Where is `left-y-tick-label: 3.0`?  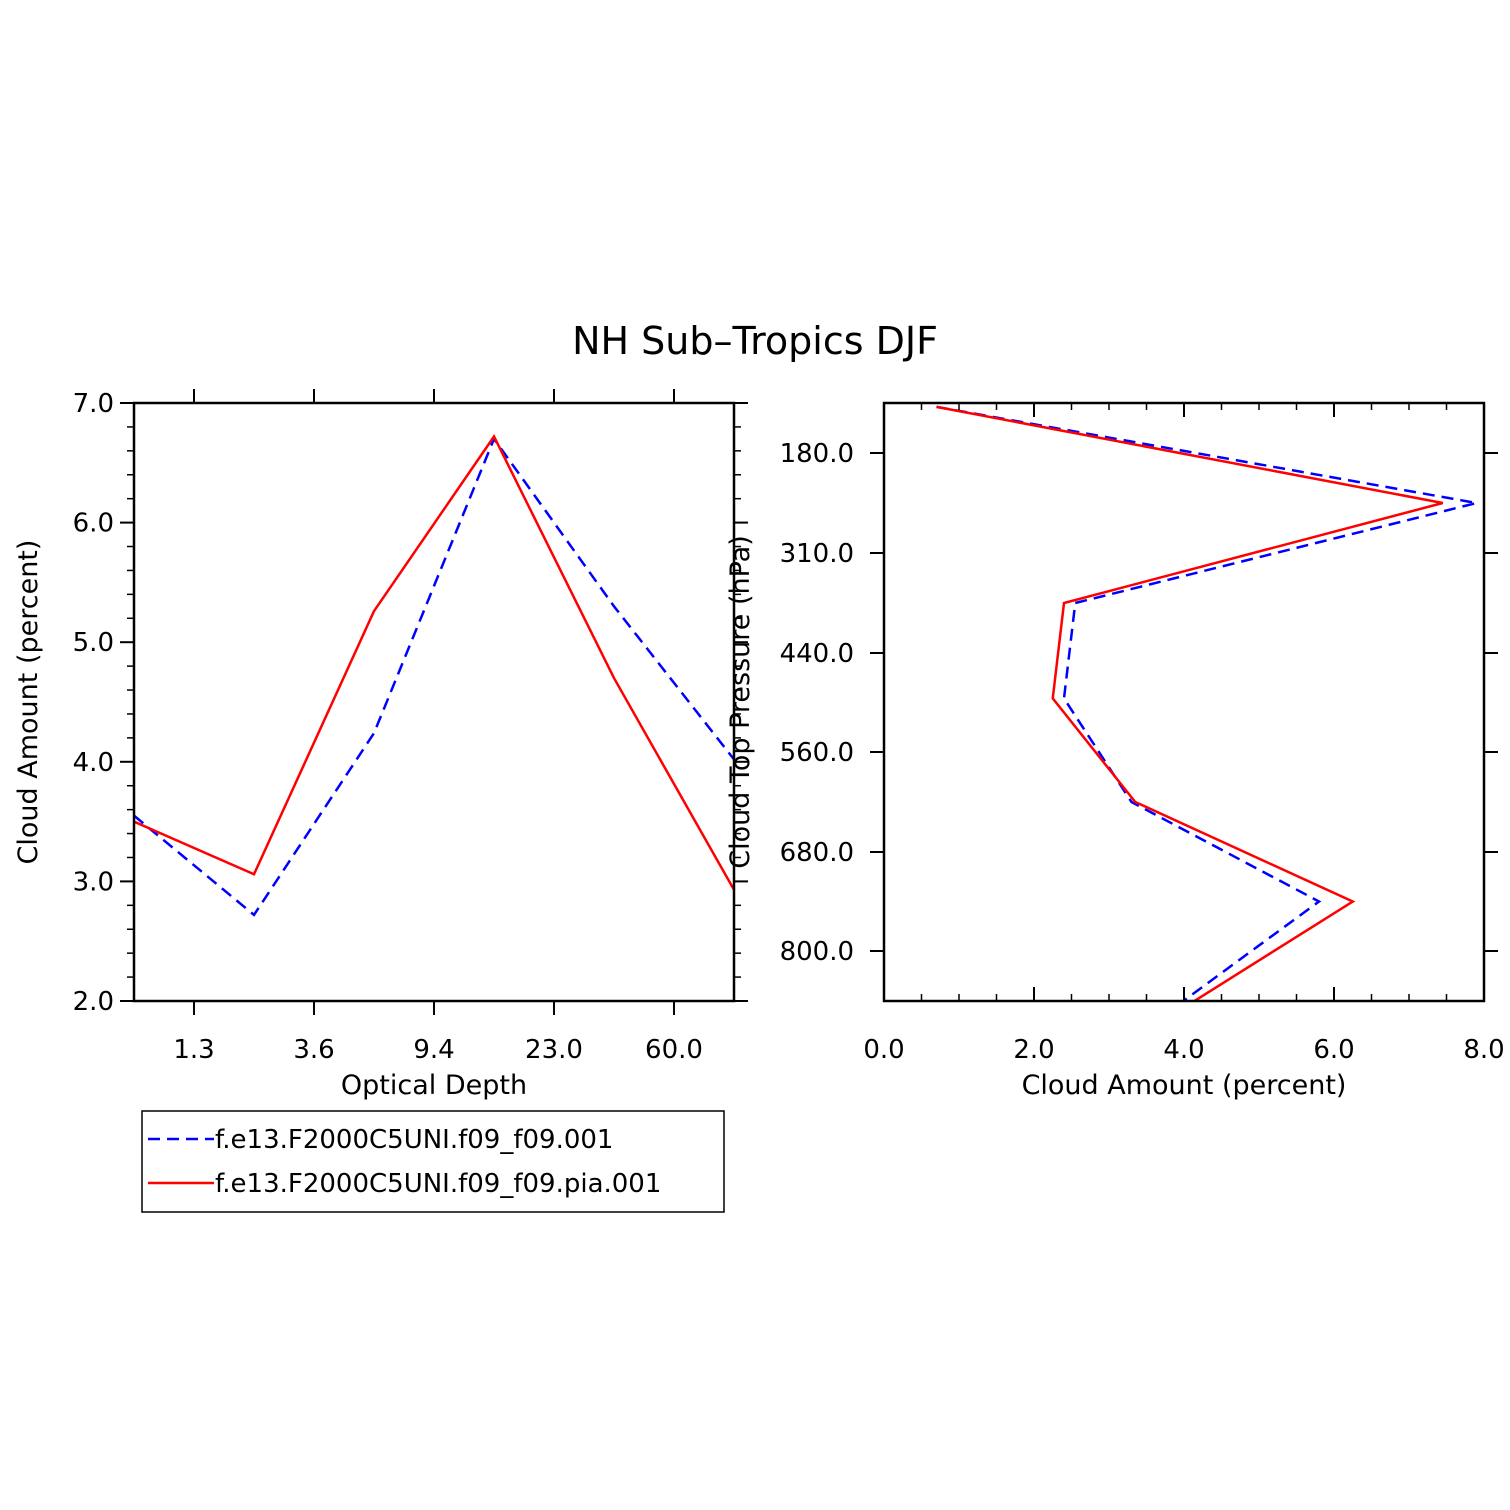
left-y-tick-label: 3.0 is located at coordinates (93, 882).